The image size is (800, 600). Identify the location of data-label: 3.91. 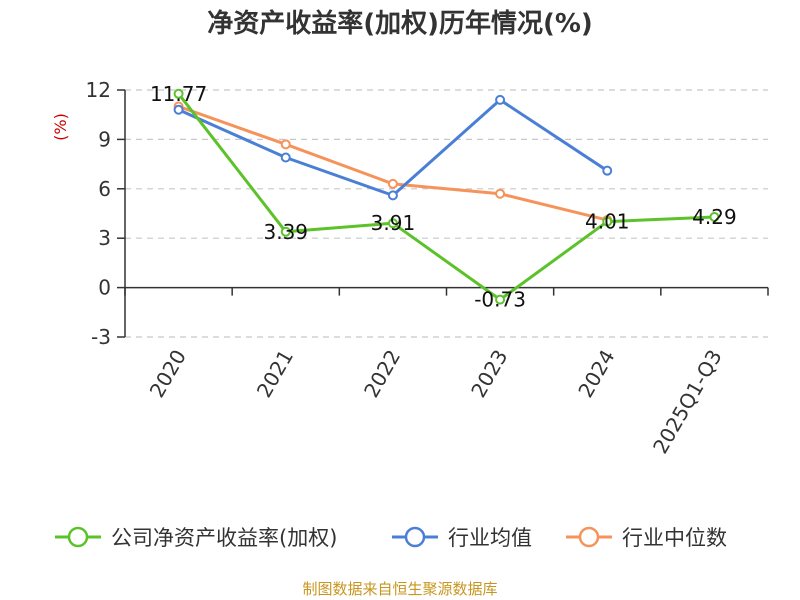
(393, 223).